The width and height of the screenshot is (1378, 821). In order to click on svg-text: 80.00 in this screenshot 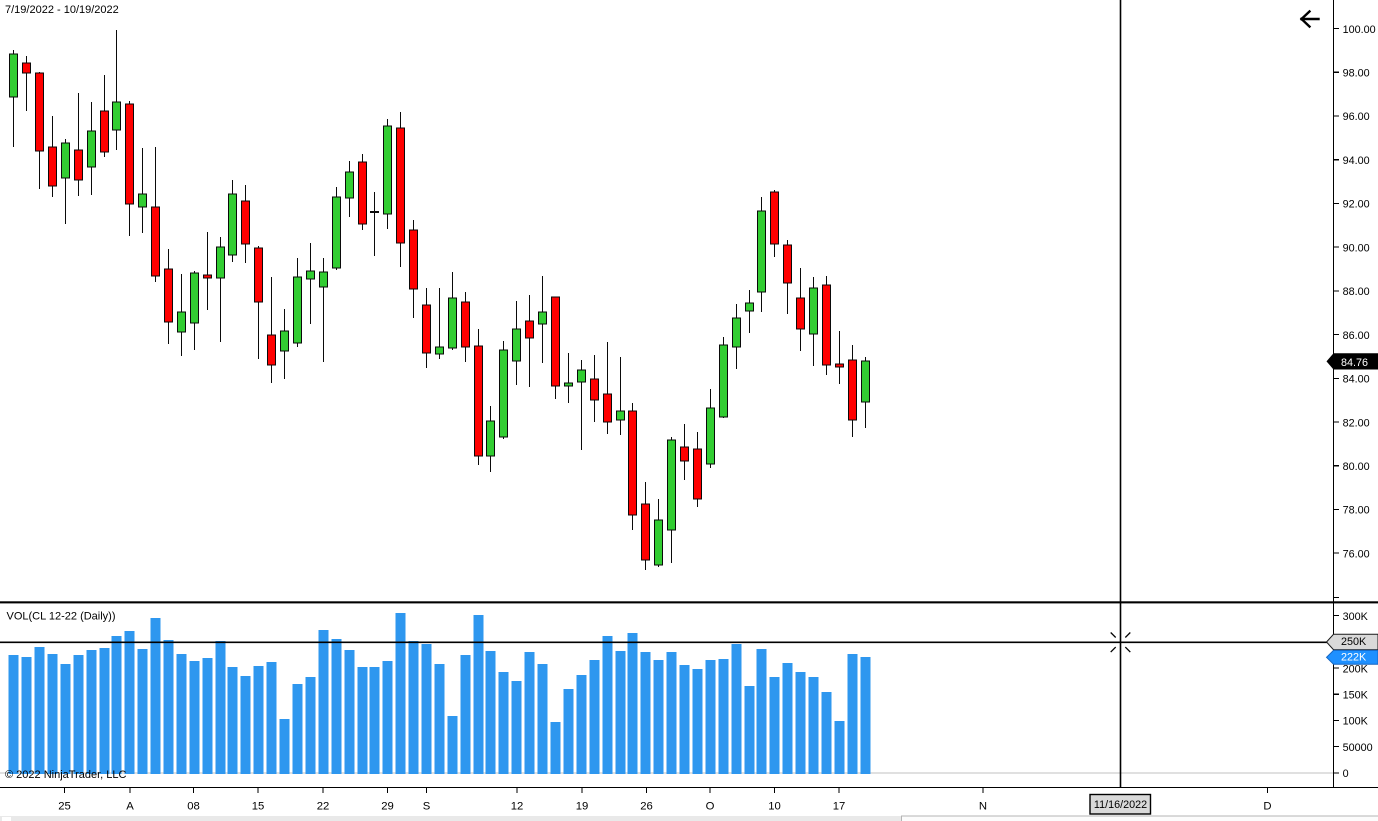, I will do `click(1356, 467)`.